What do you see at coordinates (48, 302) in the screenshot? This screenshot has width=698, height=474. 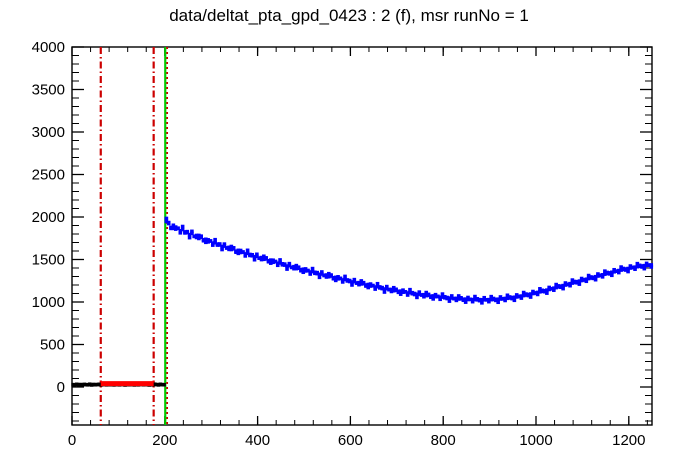 I see `y-tick-label: 1000` at bounding box center [48, 302].